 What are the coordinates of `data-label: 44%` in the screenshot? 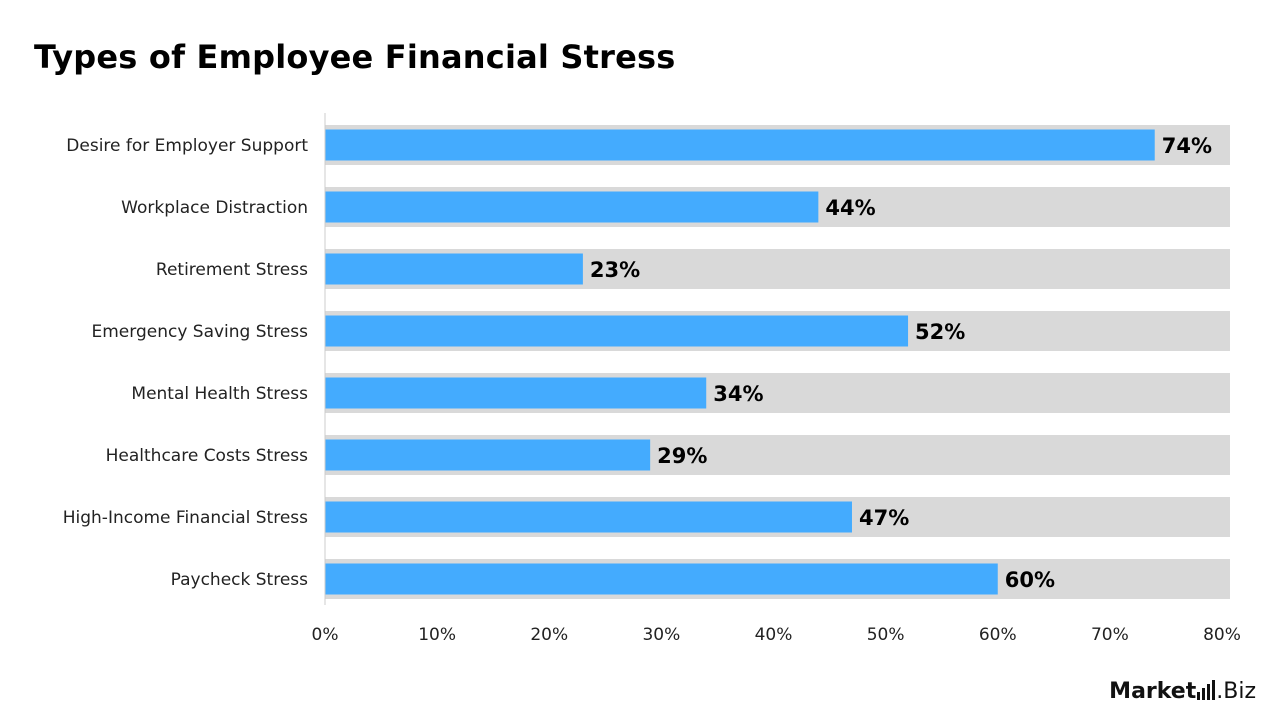 It's located at (850, 208).